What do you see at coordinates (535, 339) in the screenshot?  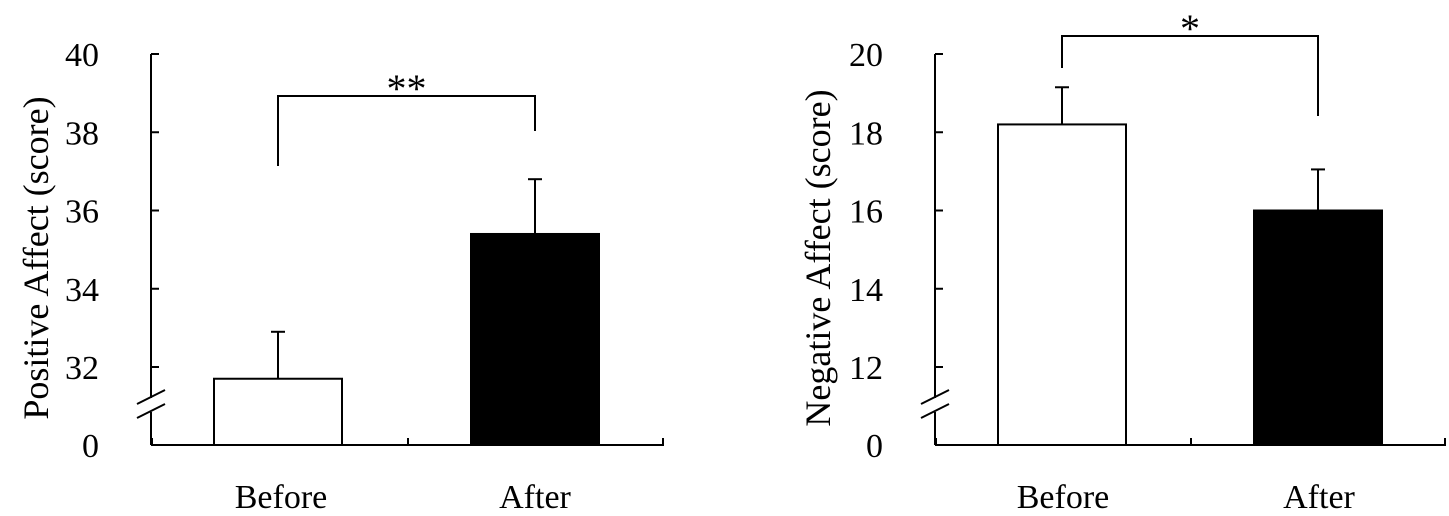 I see `panel1-bar-after` at bounding box center [535, 339].